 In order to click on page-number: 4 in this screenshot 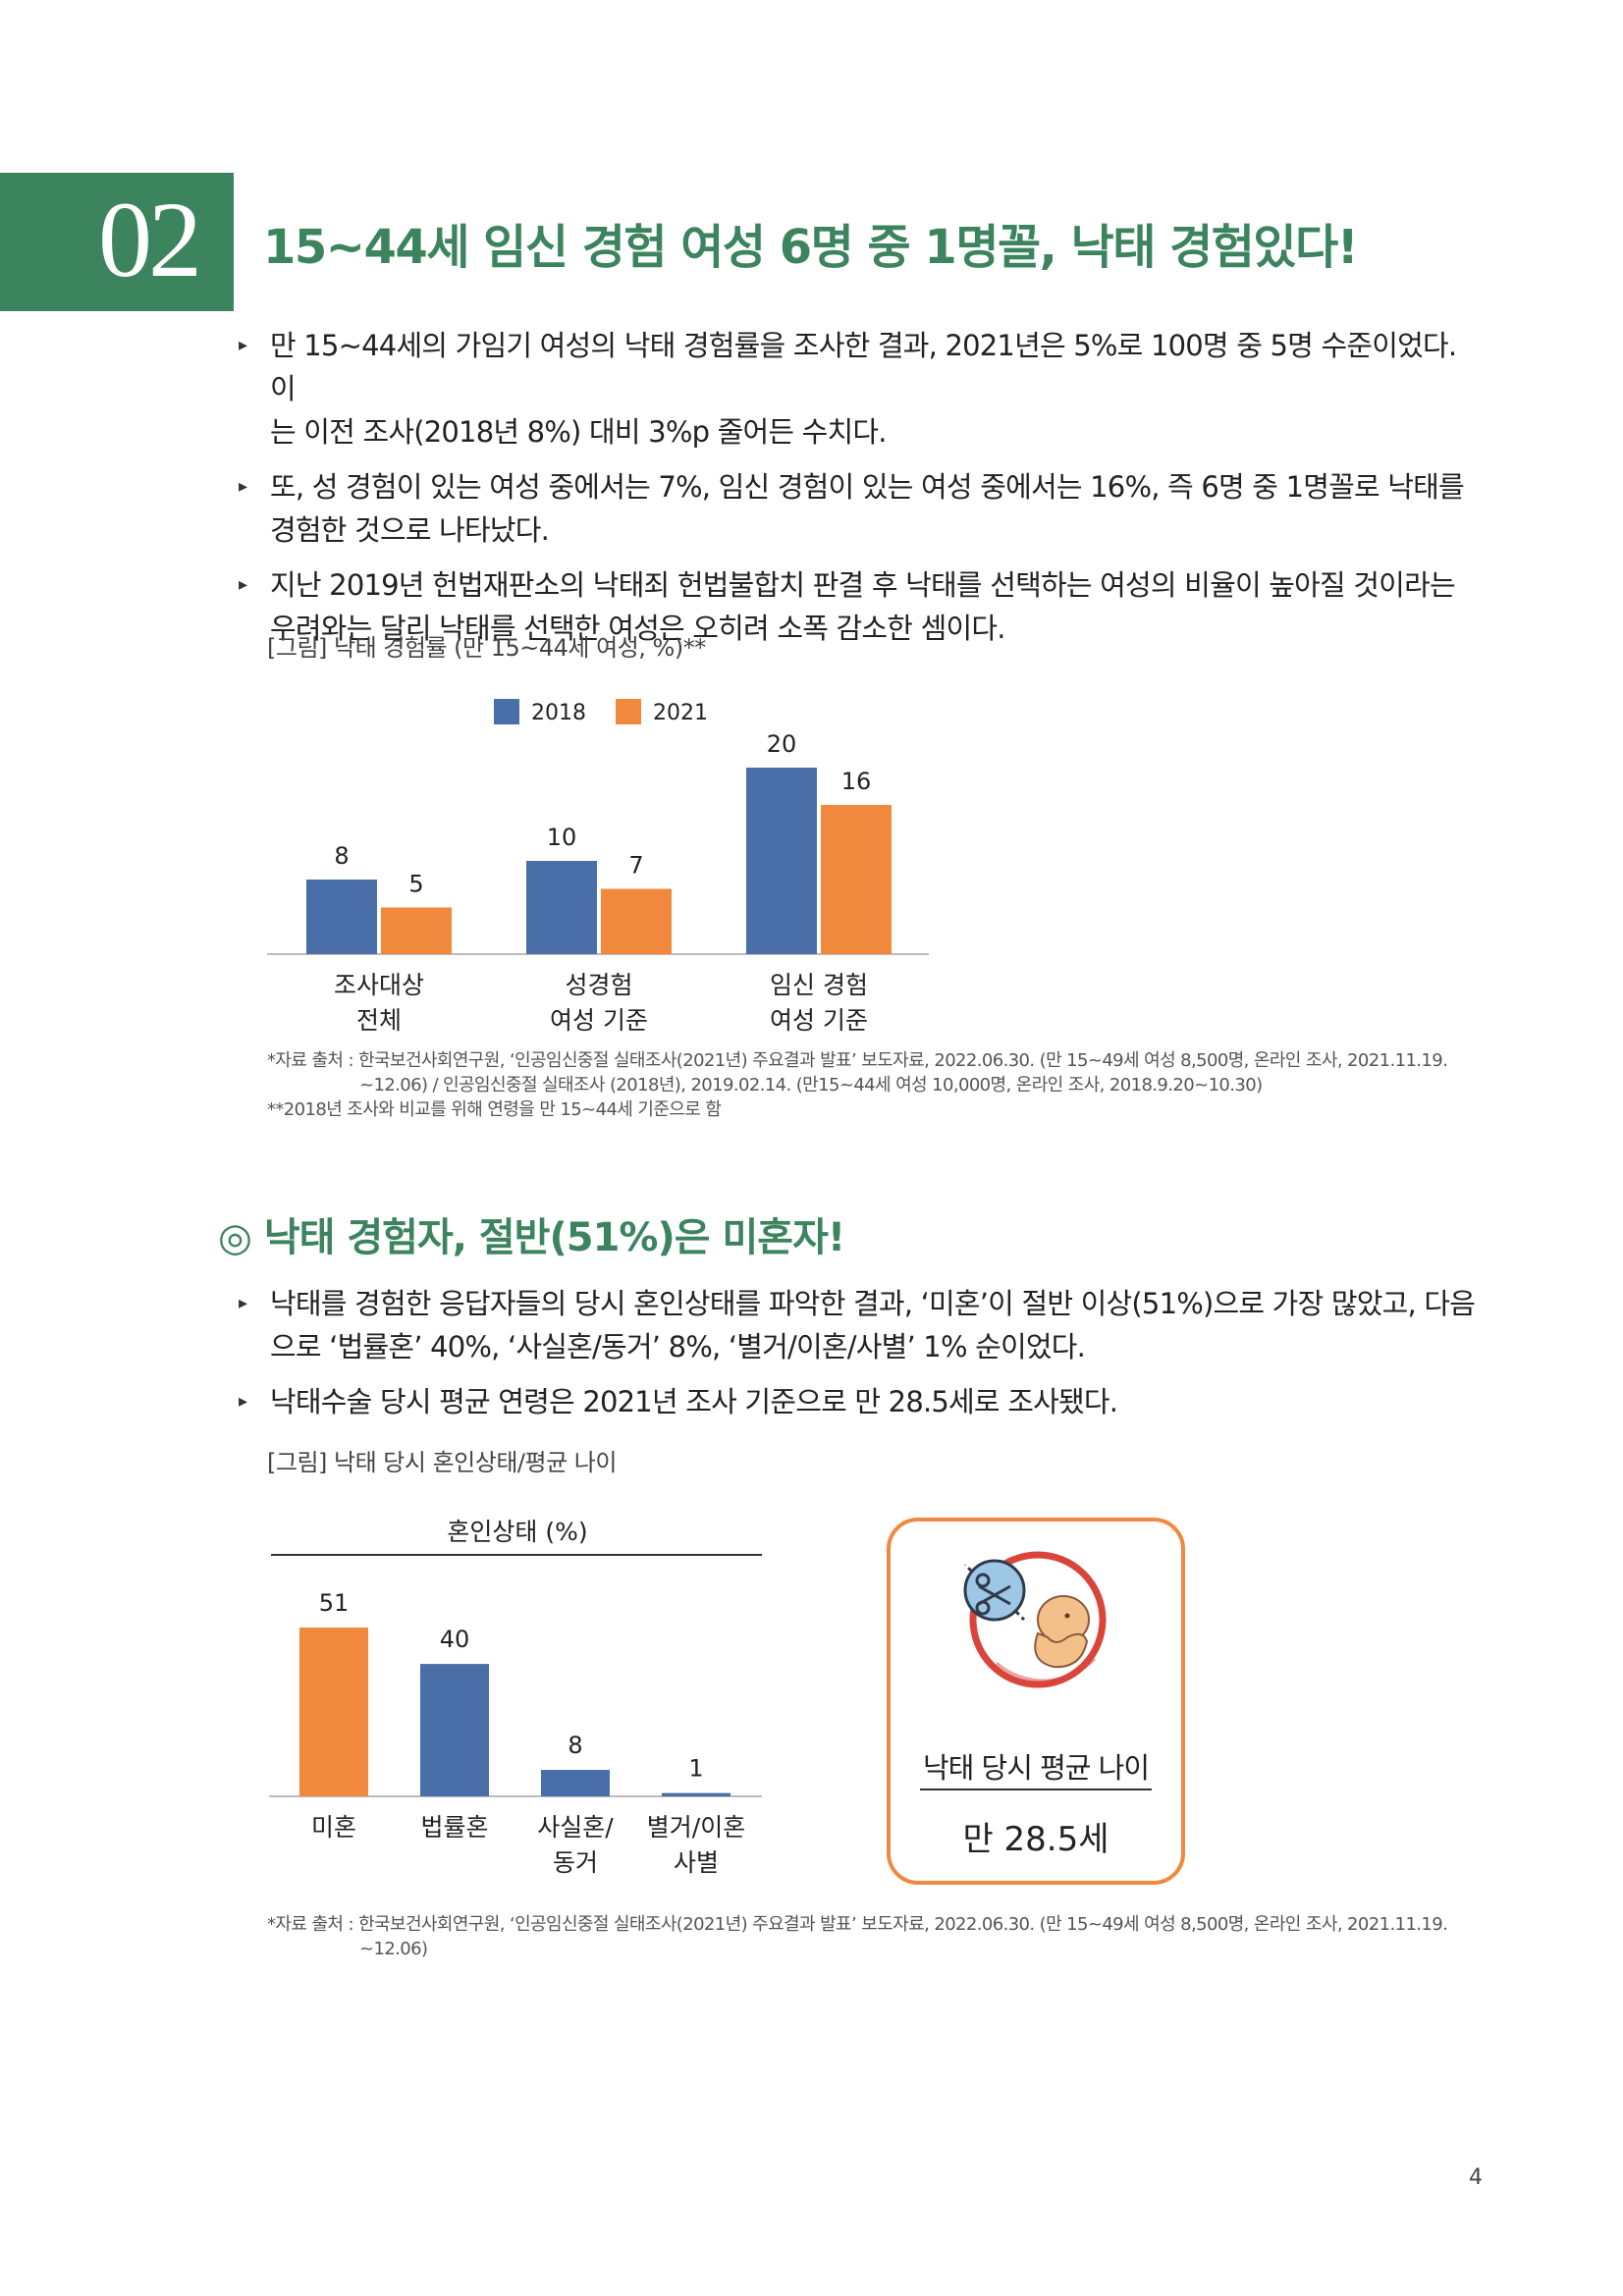, I will do `click(1476, 2177)`.